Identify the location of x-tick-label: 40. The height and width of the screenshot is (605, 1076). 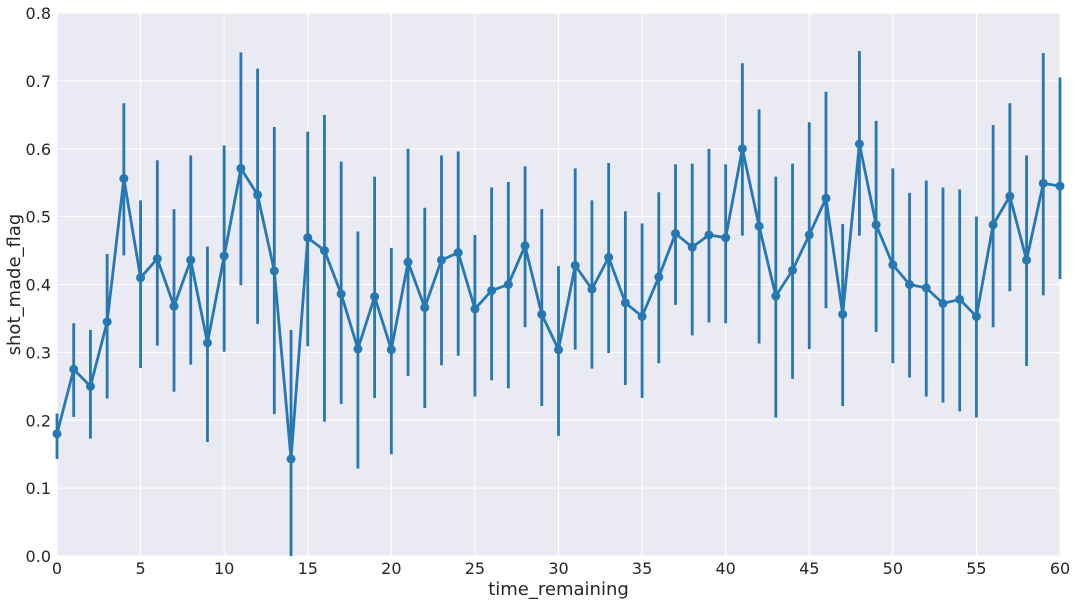
(725, 568).